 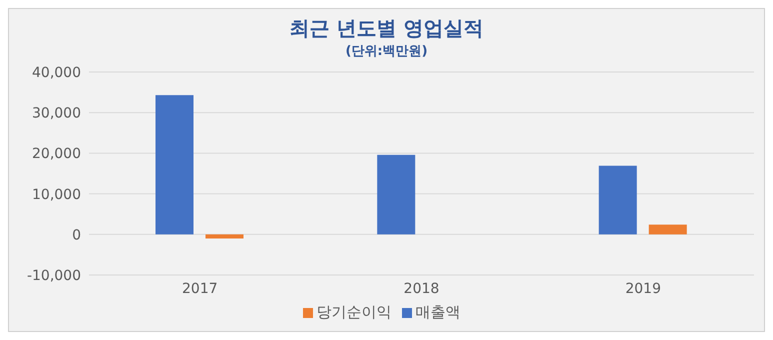 What do you see at coordinates (76, 235) in the screenshot?
I see `y-tick-label: 0` at bounding box center [76, 235].